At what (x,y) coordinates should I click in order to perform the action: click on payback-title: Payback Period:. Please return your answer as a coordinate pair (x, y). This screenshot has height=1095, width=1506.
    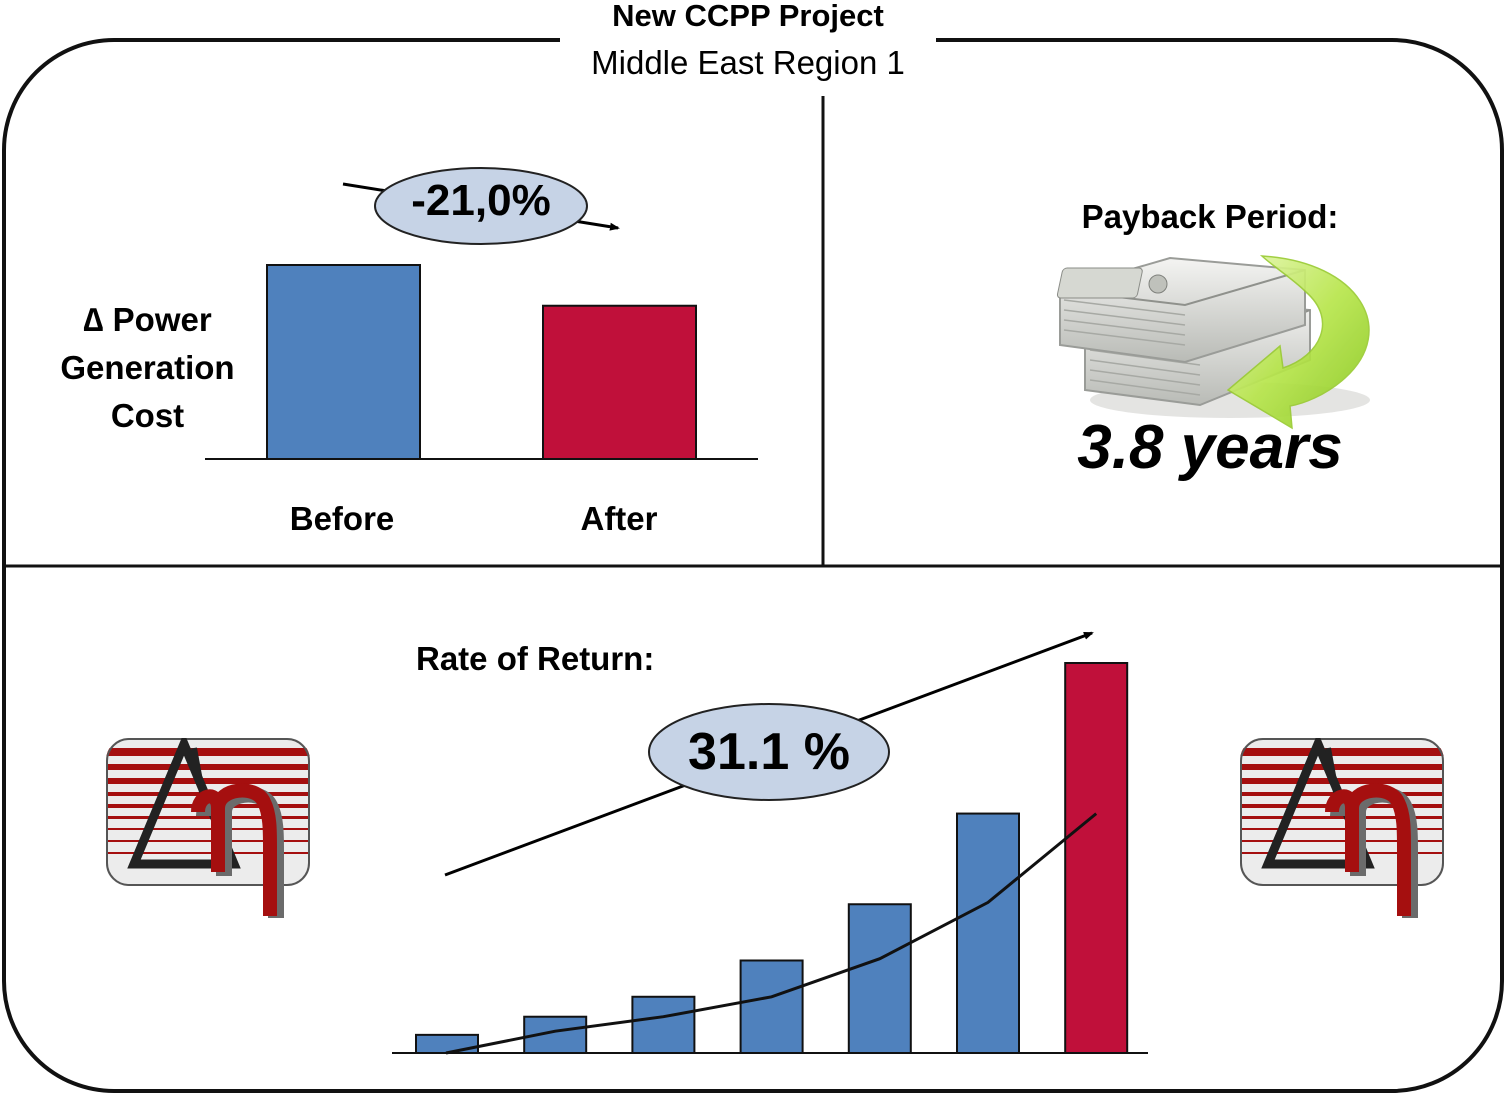
    Looking at the image, I should click on (1210, 216).